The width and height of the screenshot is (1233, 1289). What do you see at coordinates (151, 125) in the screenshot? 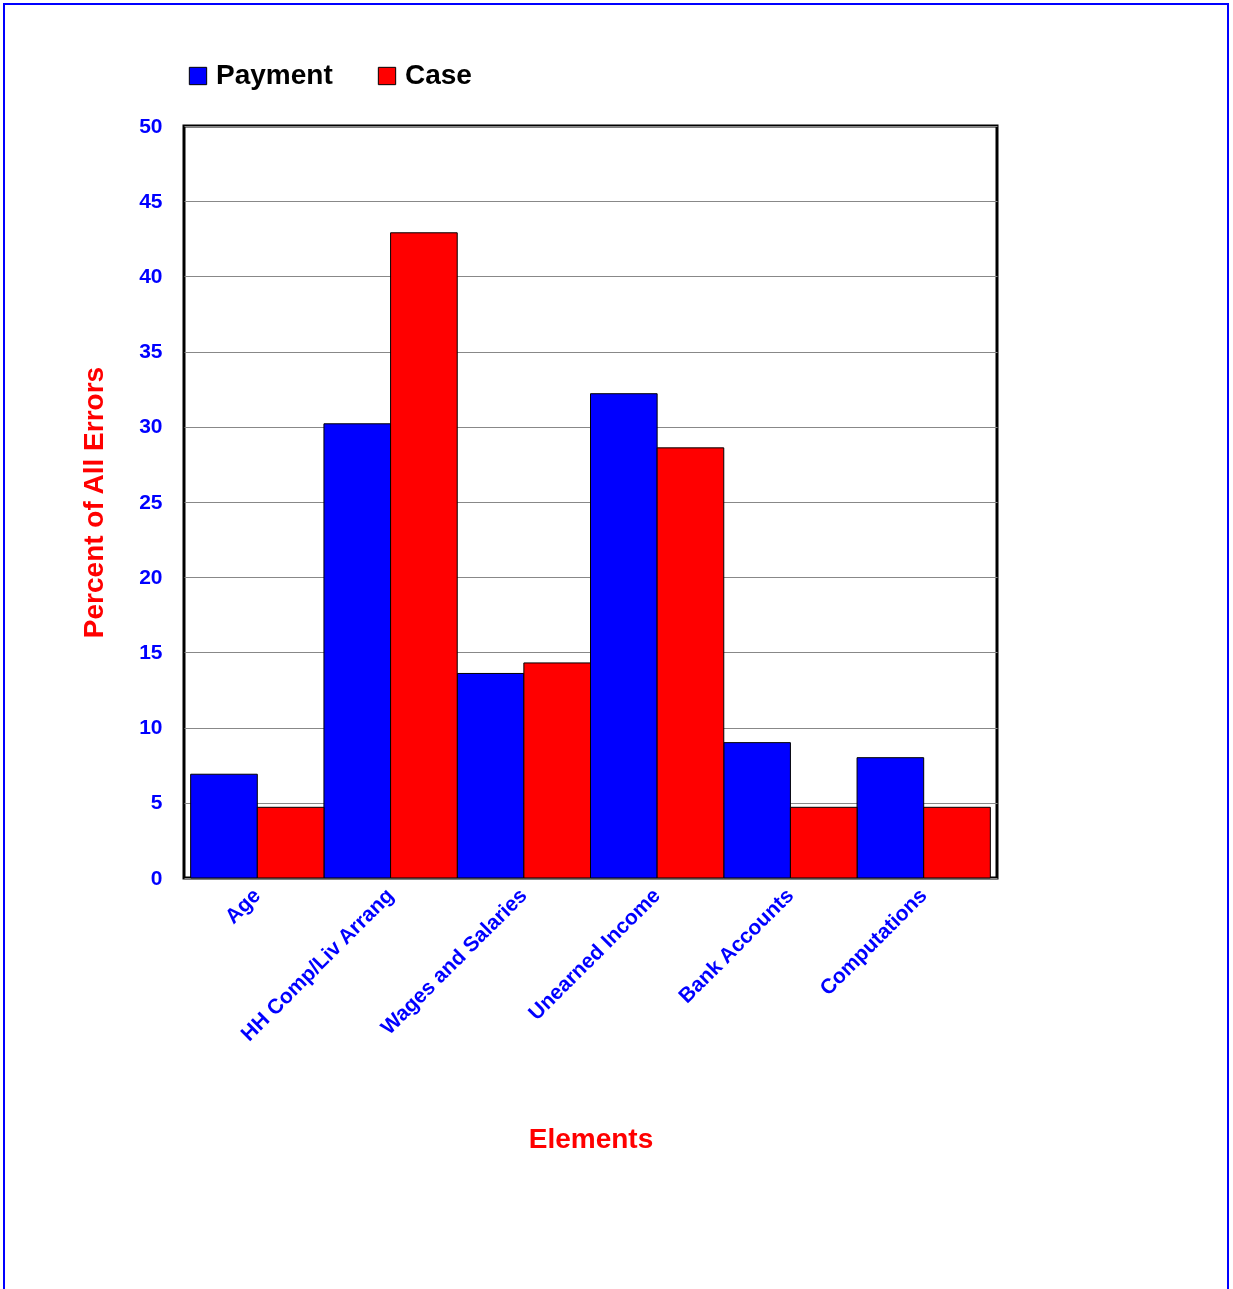
I see `y-tick-label: 50` at bounding box center [151, 125].